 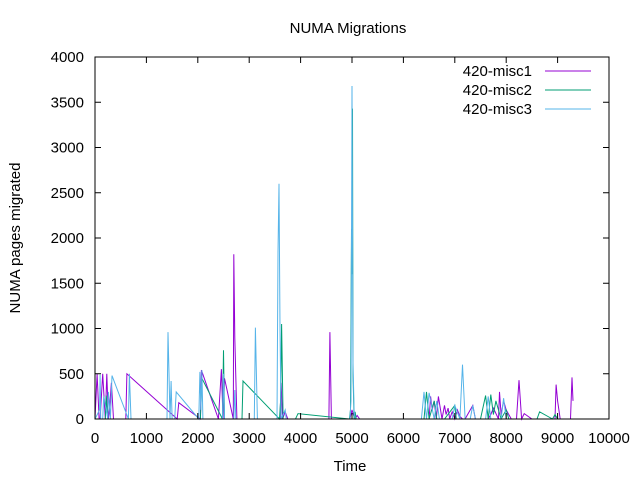 What do you see at coordinates (609, 438) in the screenshot?
I see `x-tick-label: 10000` at bounding box center [609, 438].